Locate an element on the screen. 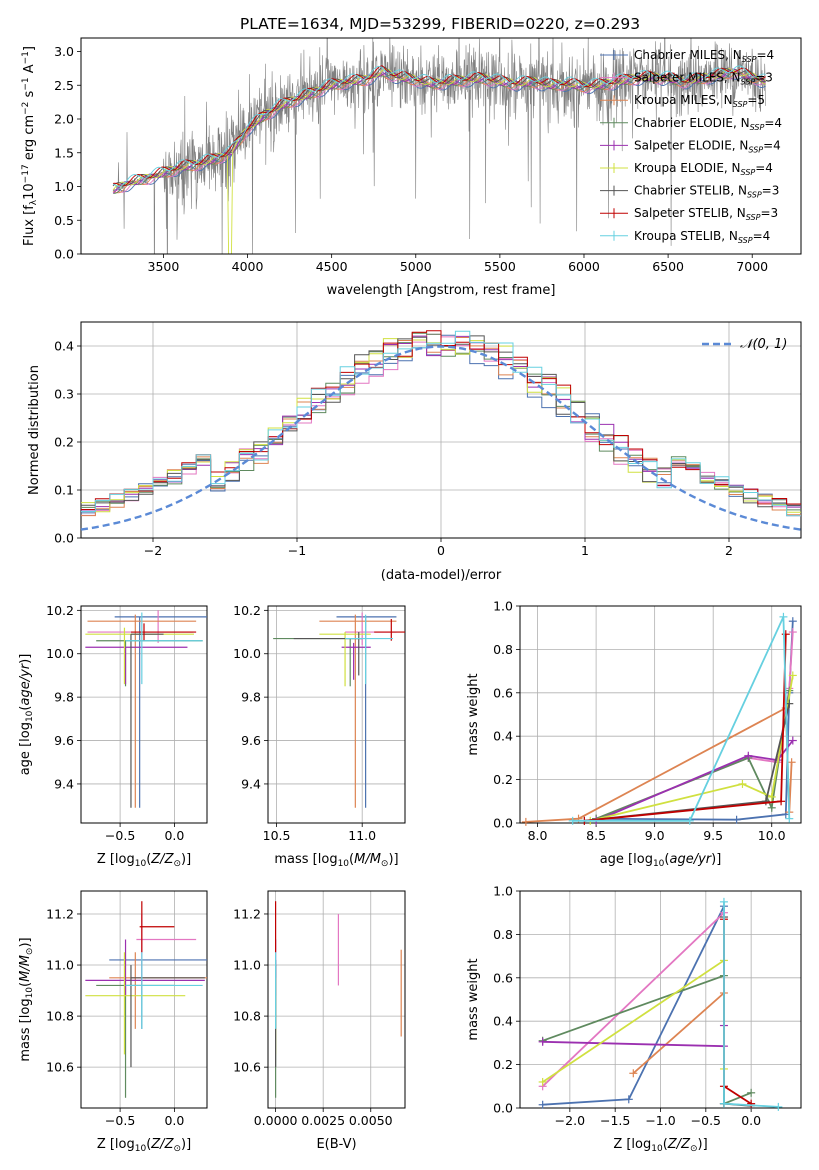 The width and height of the screenshot is (819, 1170). plot-area is located at coordinates (144, 714).